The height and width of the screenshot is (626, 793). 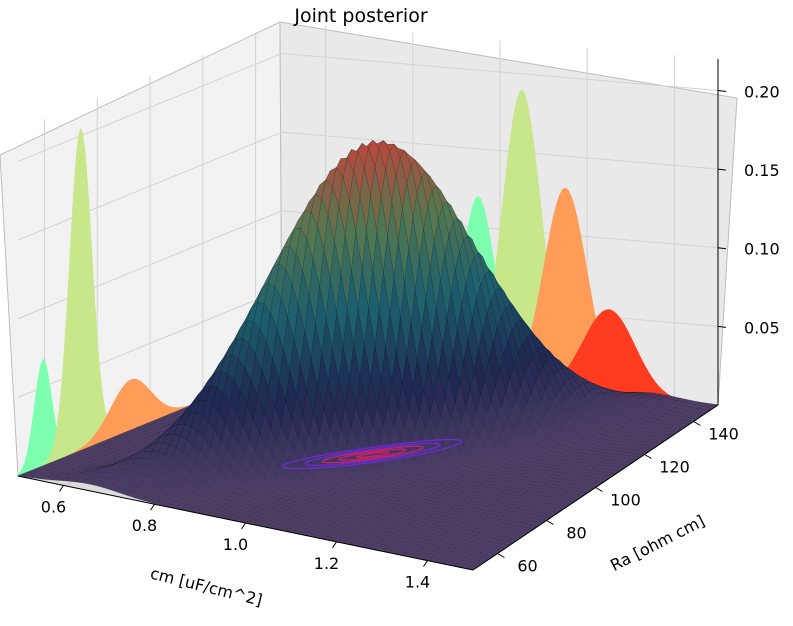 What do you see at coordinates (235, 544) in the screenshot?
I see `x-tick-label: 1.0` at bounding box center [235, 544].